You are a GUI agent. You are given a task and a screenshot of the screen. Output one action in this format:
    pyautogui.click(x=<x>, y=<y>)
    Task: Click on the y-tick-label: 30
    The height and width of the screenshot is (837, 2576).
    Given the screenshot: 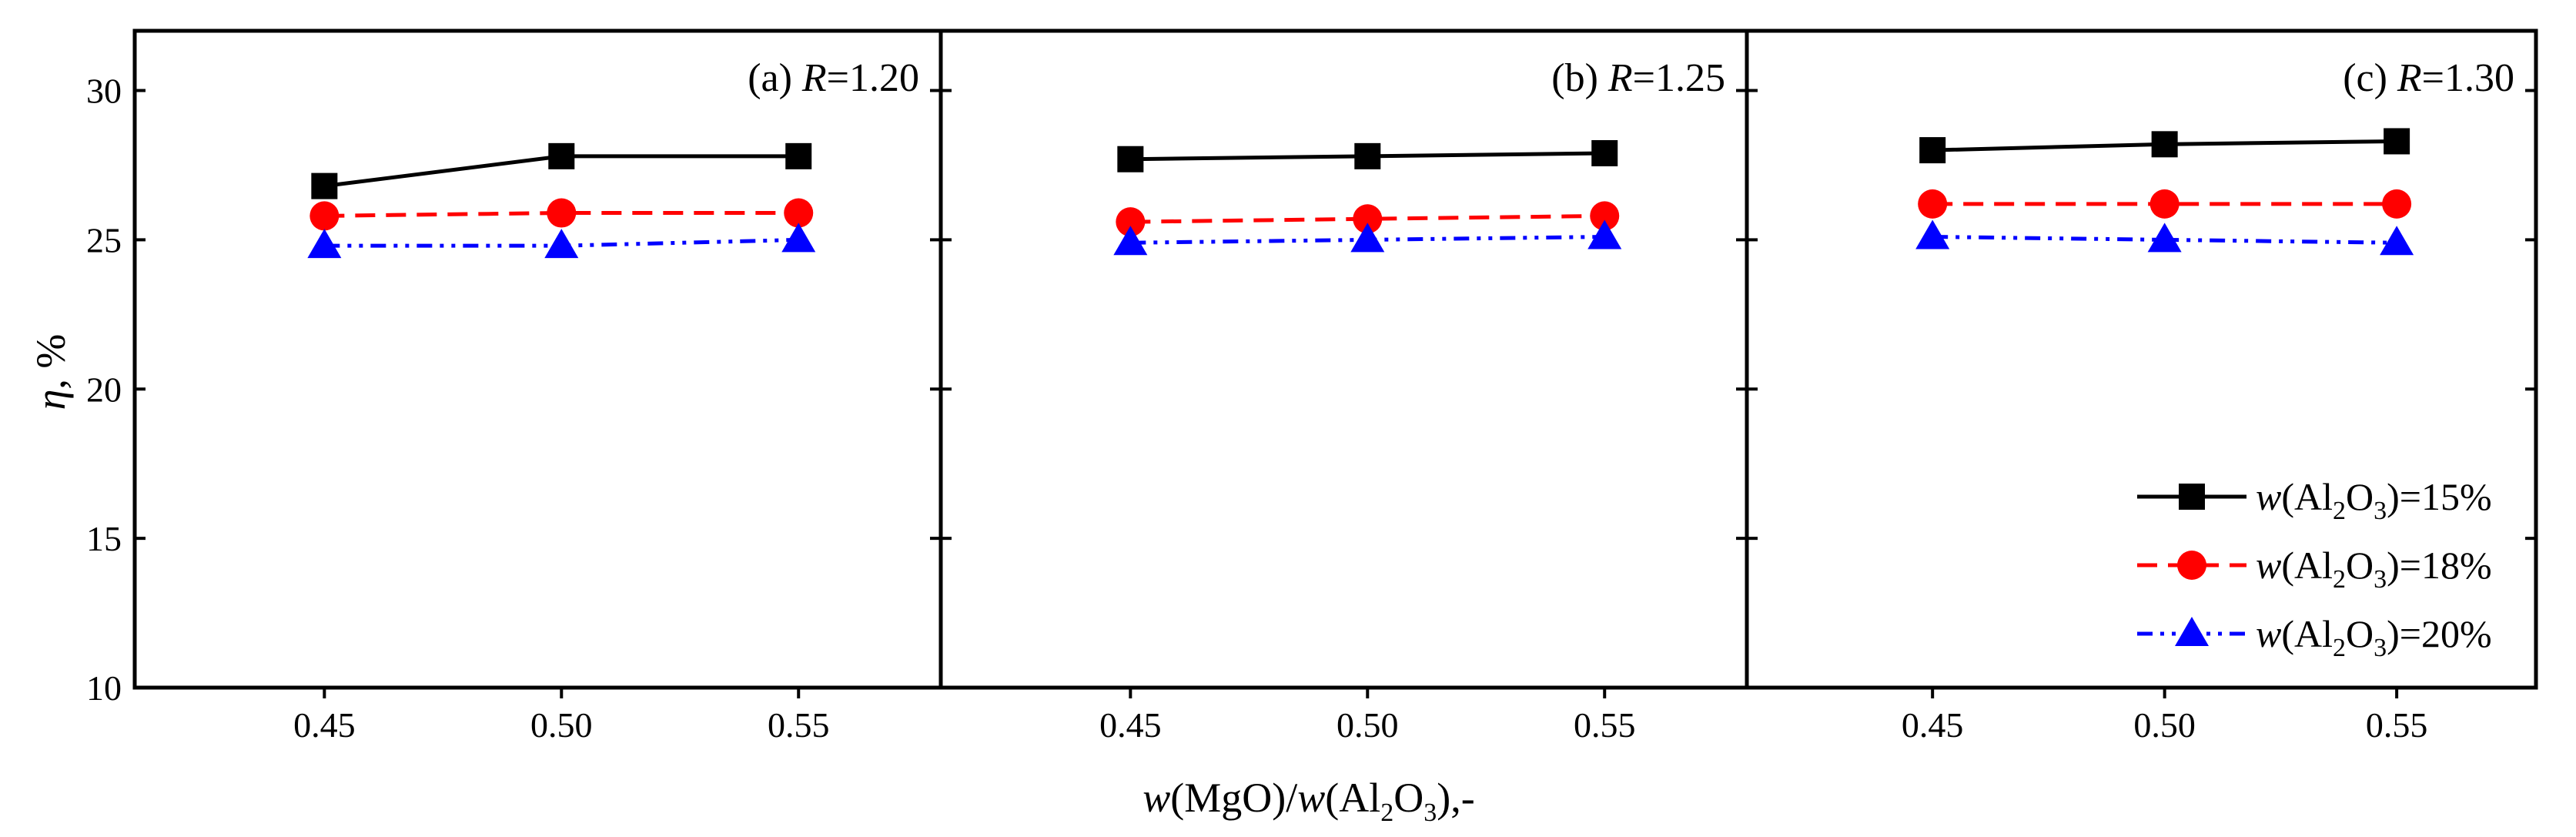 What is the action you would take?
    pyautogui.click(x=104, y=92)
    